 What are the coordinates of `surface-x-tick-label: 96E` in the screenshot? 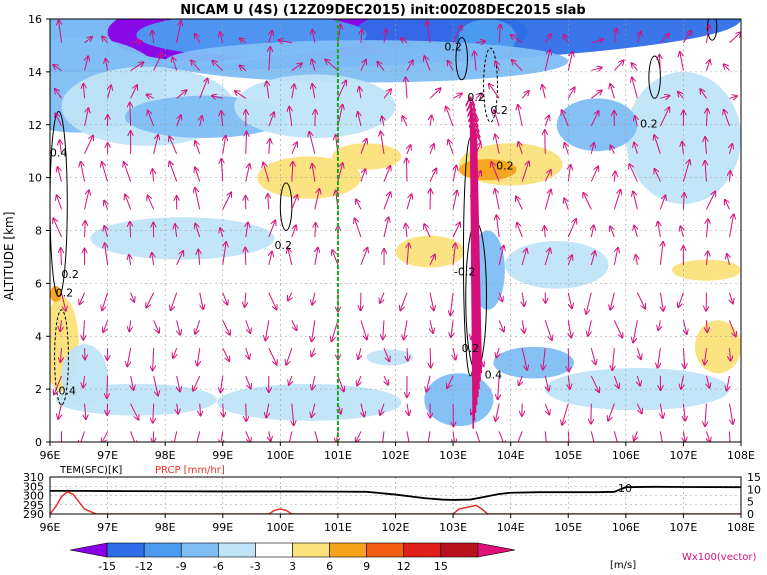 It's located at (50, 527).